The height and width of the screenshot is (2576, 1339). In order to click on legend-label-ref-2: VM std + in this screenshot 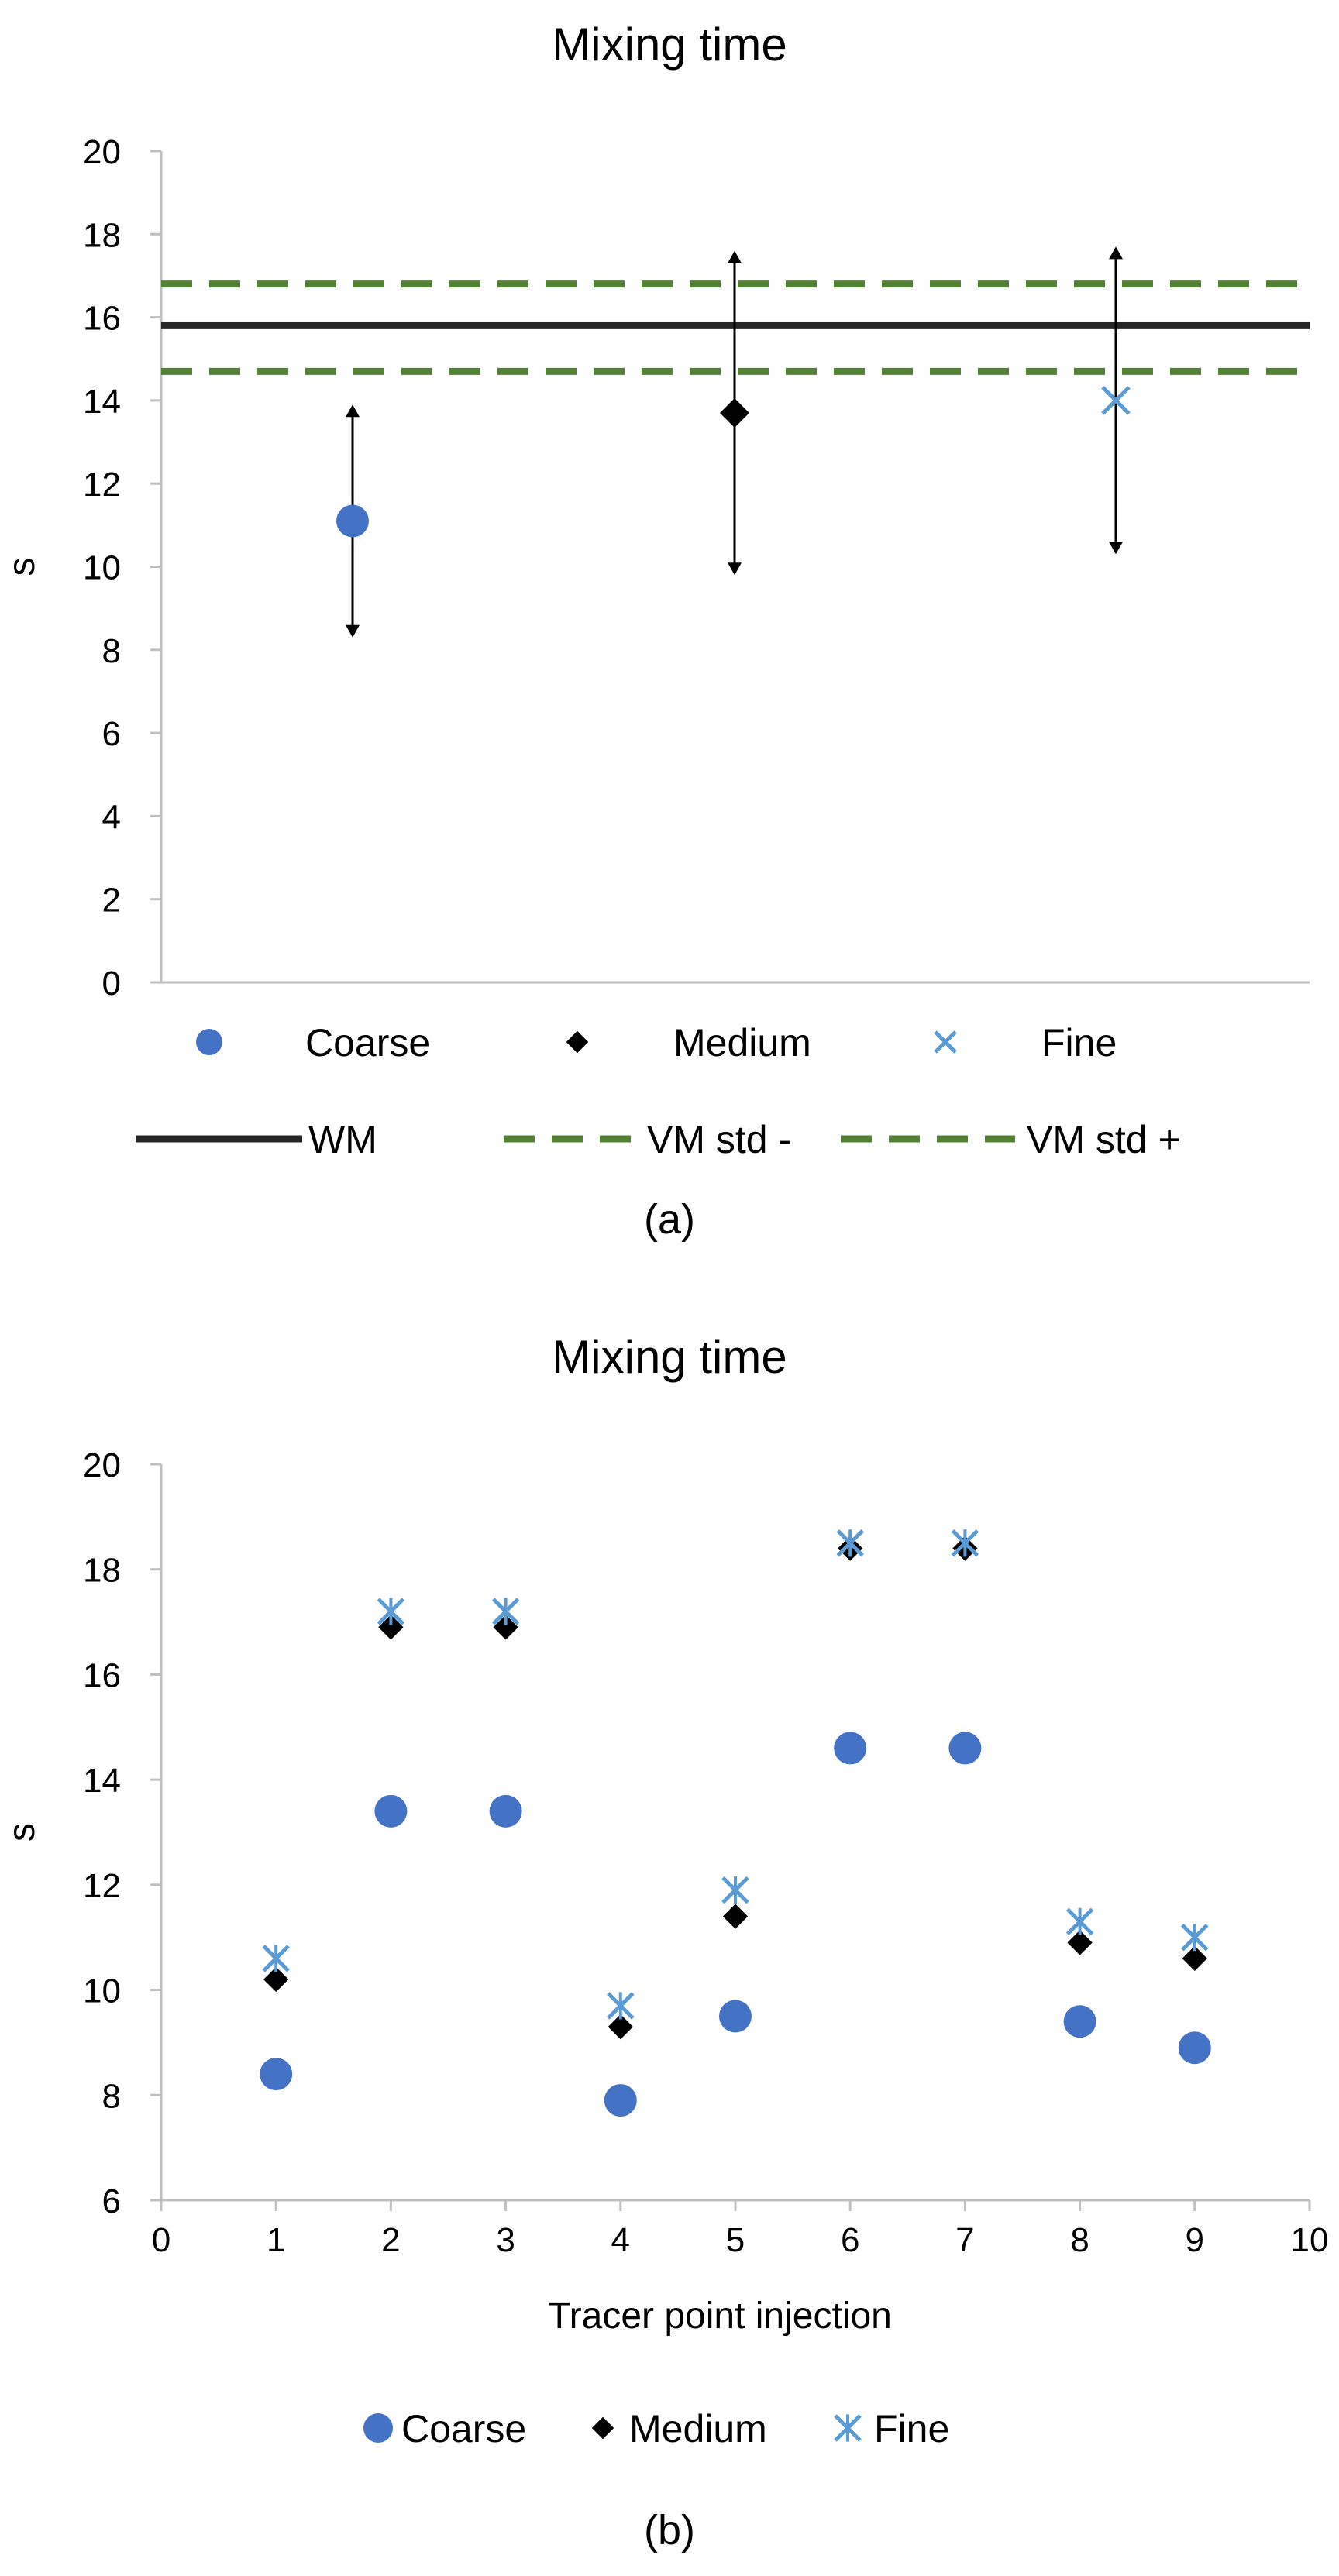, I will do `click(1104, 1139)`.